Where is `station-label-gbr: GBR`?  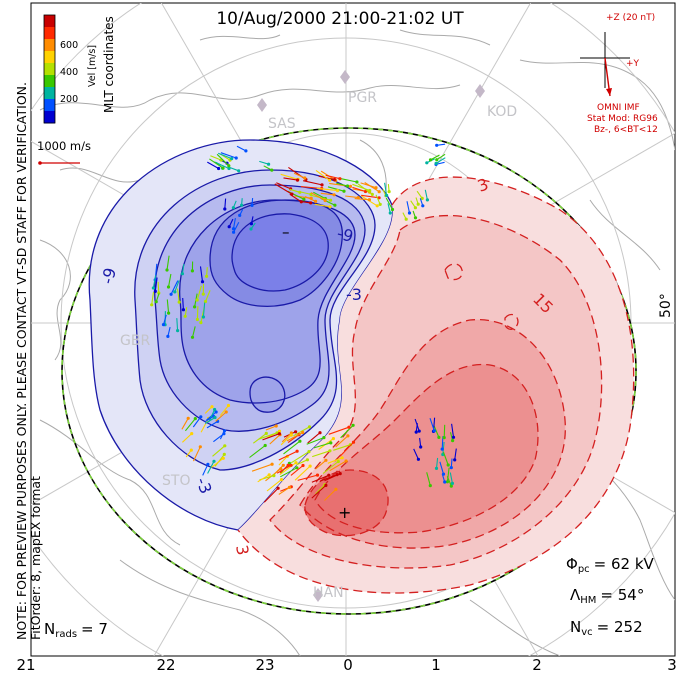
station-label-gbr: GBR is located at coordinates (135, 341).